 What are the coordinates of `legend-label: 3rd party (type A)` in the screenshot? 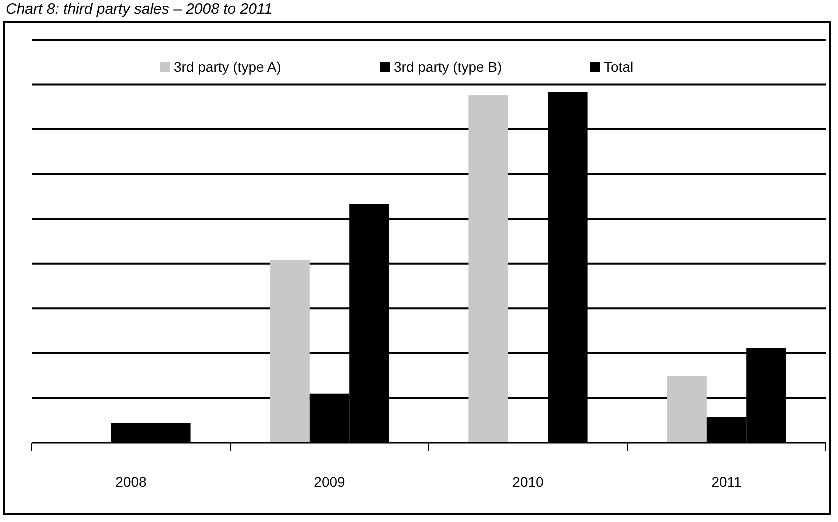 It's located at (228, 67).